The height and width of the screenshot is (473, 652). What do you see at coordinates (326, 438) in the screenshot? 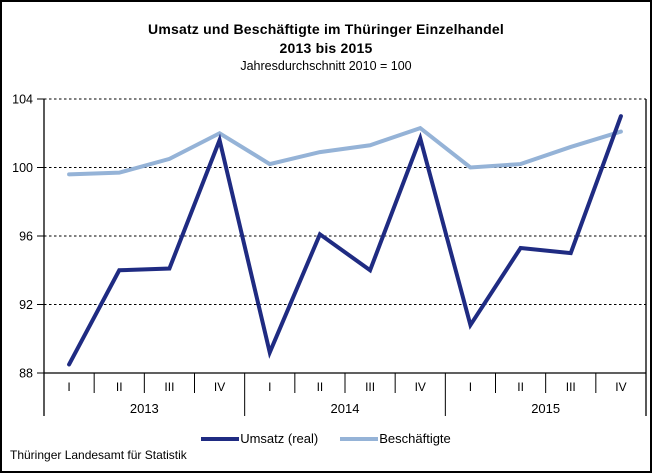
I see `chart-legend: Umsatz (real) Beschäftigte` at bounding box center [326, 438].